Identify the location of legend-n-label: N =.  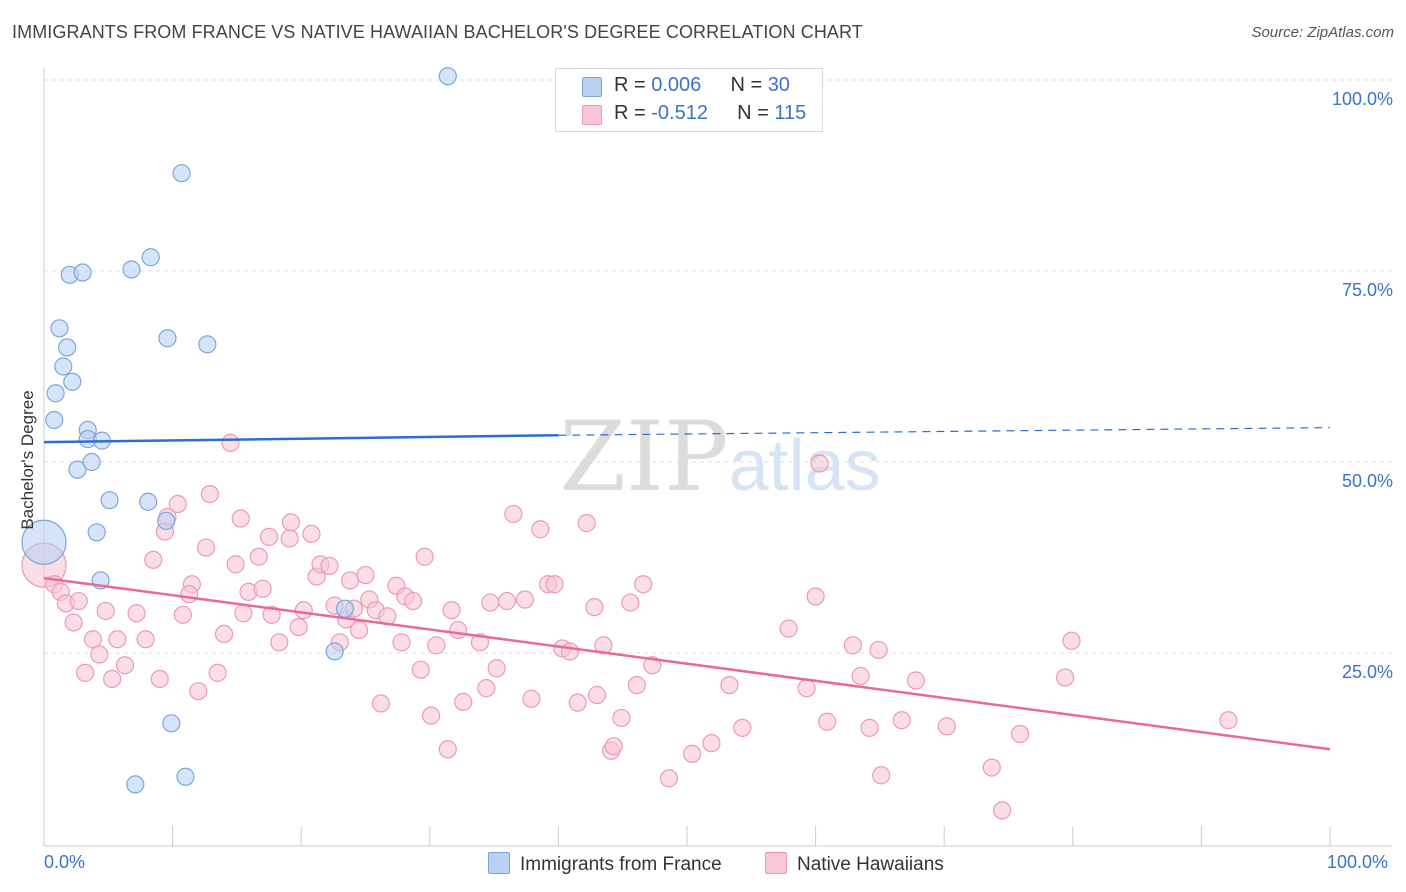
(749, 85).